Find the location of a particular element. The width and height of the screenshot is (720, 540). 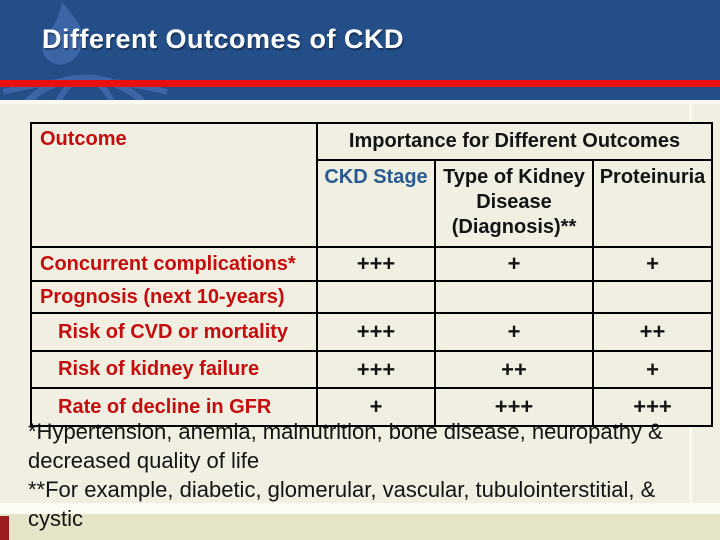

table-row: Rate of decline in GFR + +++ +++ is located at coordinates (371, 407).